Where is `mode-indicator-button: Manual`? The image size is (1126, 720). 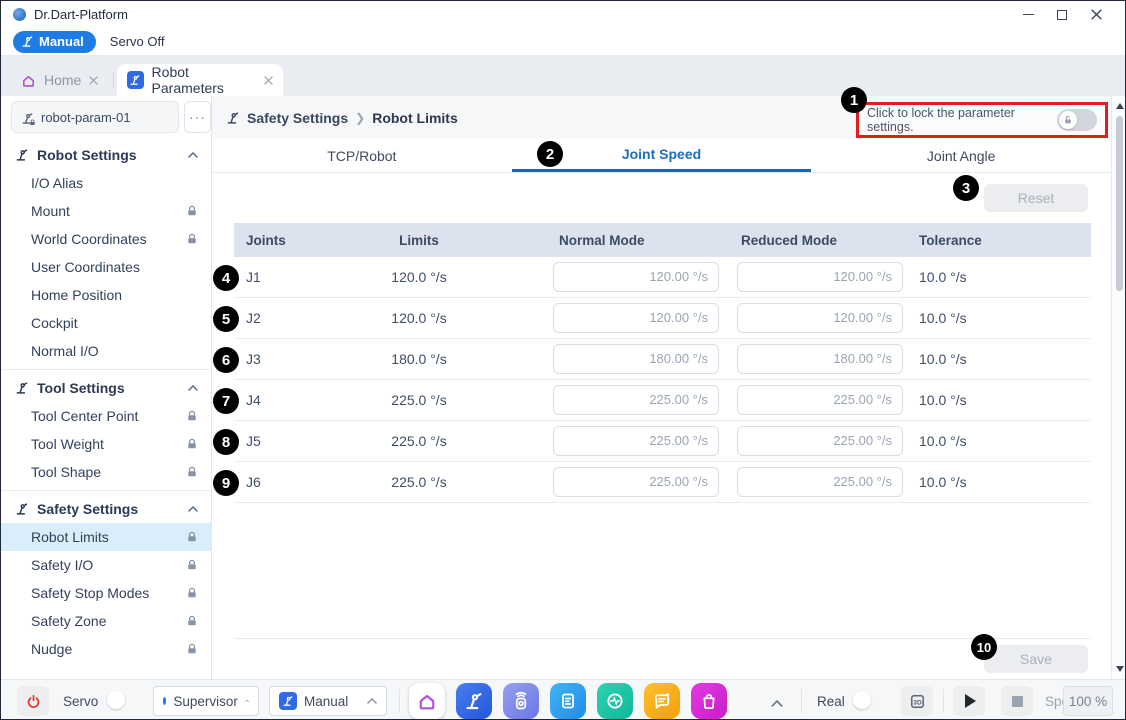
mode-indicator-button: Manual is located at coordinates (54, 41).